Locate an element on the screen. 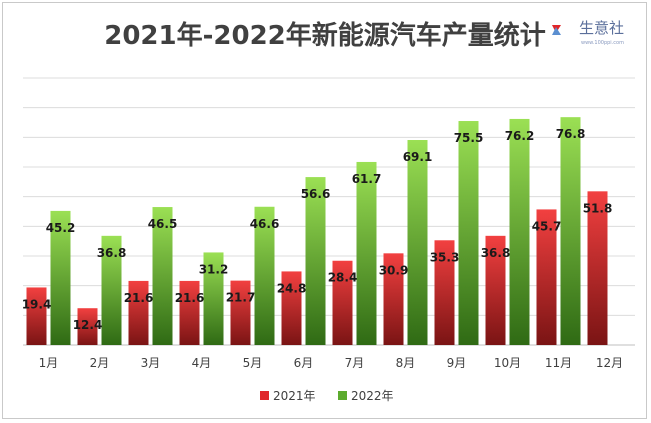  data-label-series2-11: 76.8 is located at coordinates (571, 134).